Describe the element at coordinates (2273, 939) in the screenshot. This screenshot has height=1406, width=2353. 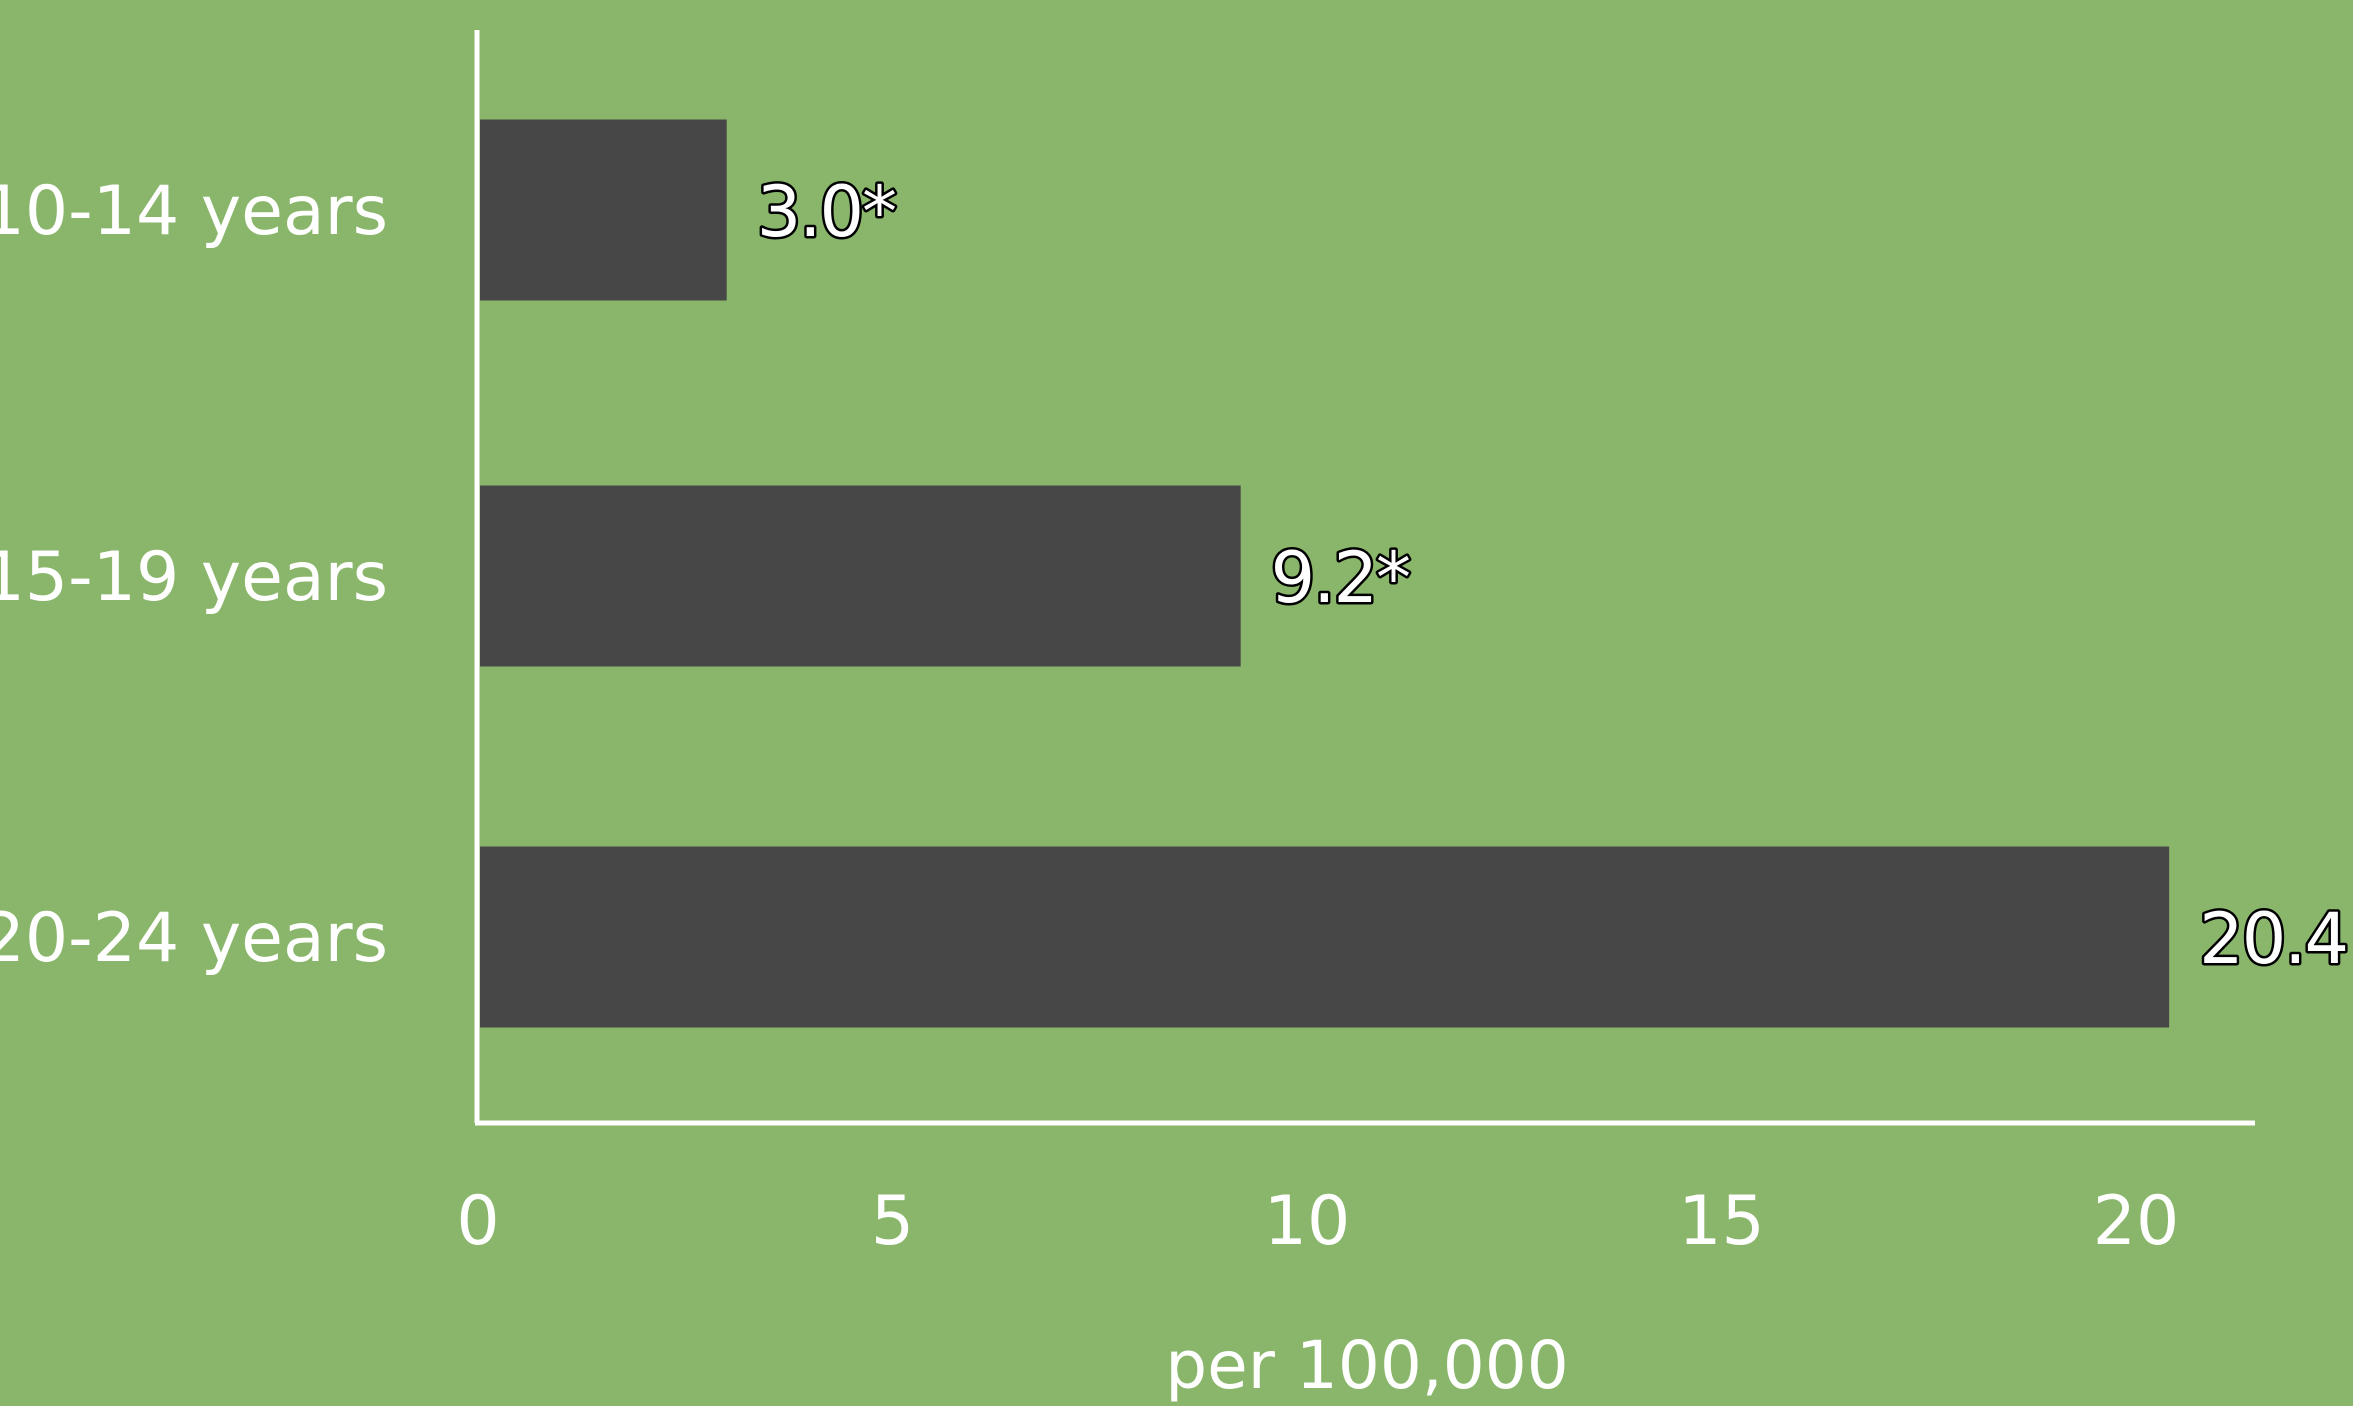
I see `value-label: 20.4` at that location.